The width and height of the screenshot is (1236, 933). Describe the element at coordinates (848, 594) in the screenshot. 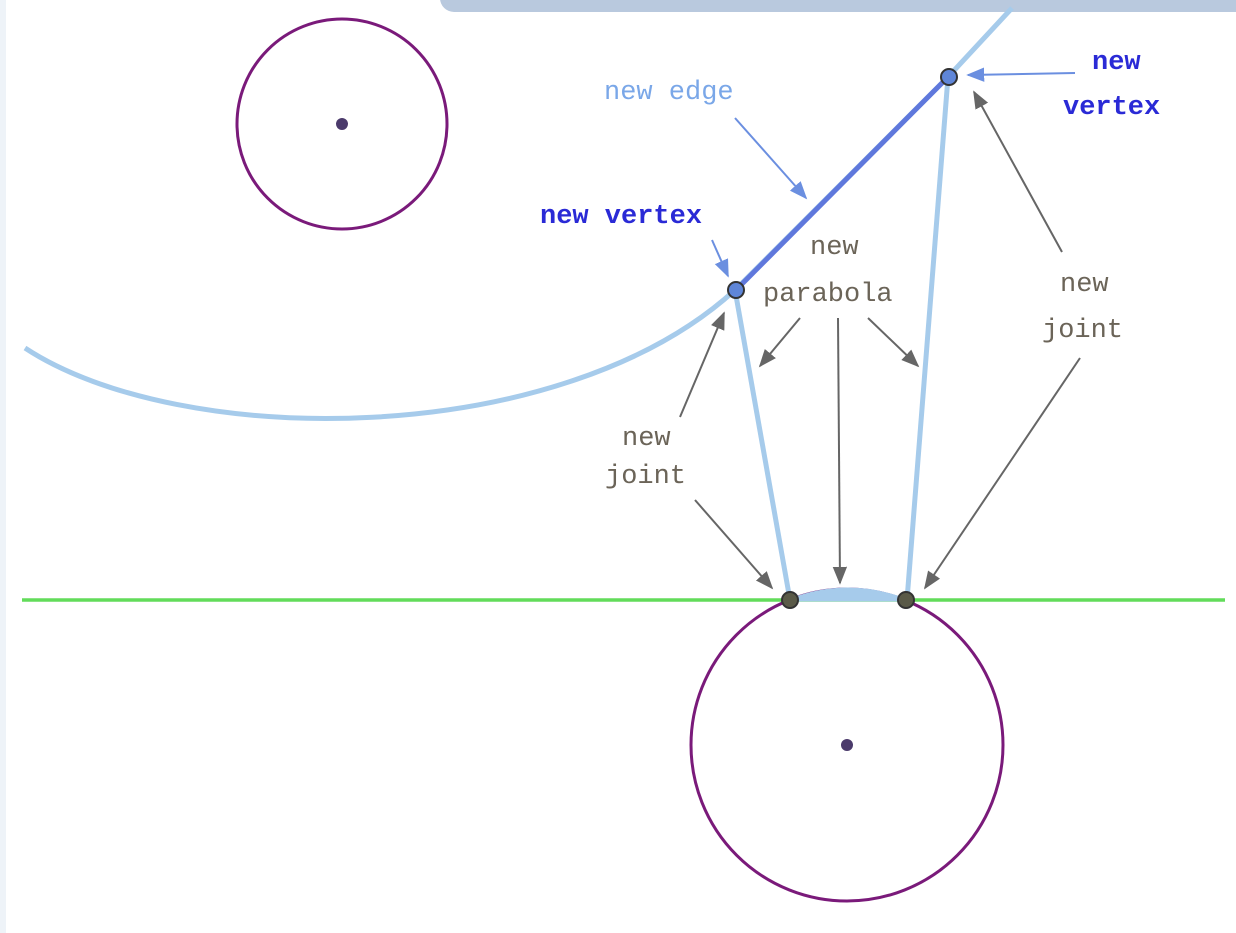

I see `new-parabola` at that location.